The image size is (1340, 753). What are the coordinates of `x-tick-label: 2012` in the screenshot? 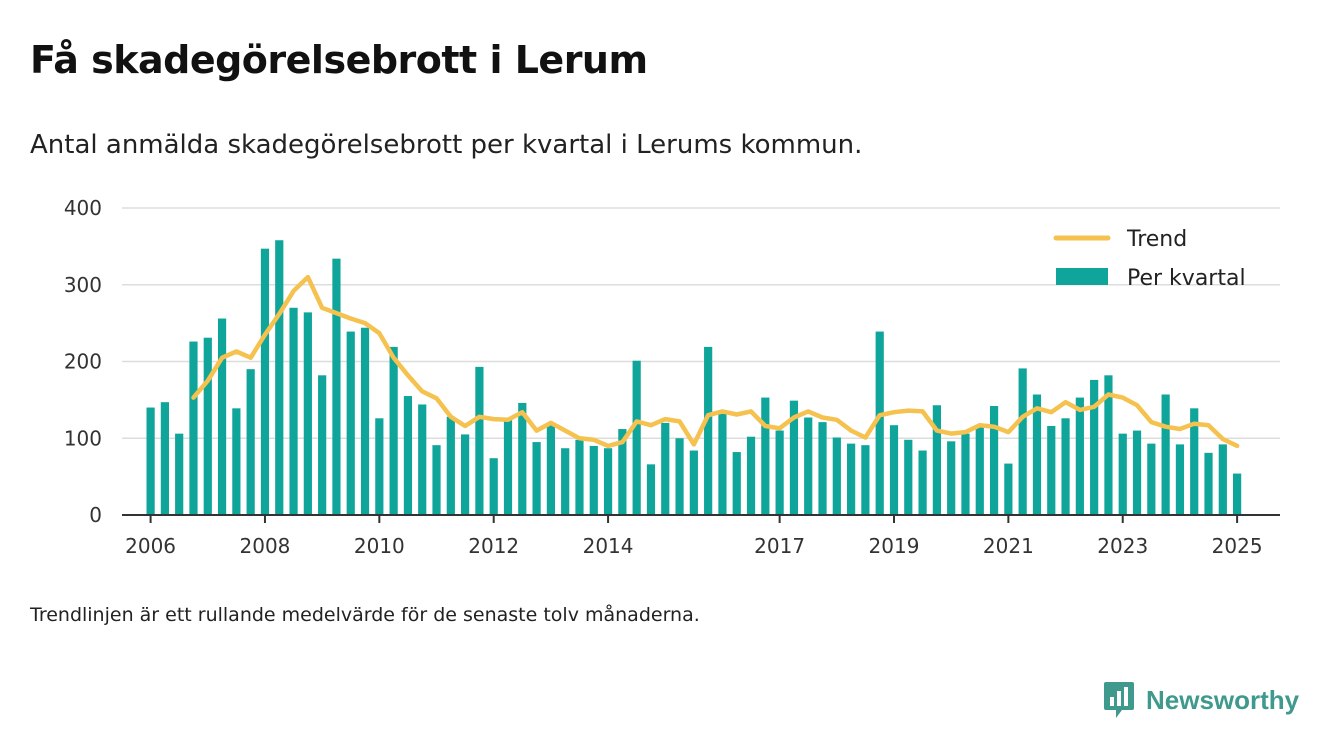 It's located at (493, 546).